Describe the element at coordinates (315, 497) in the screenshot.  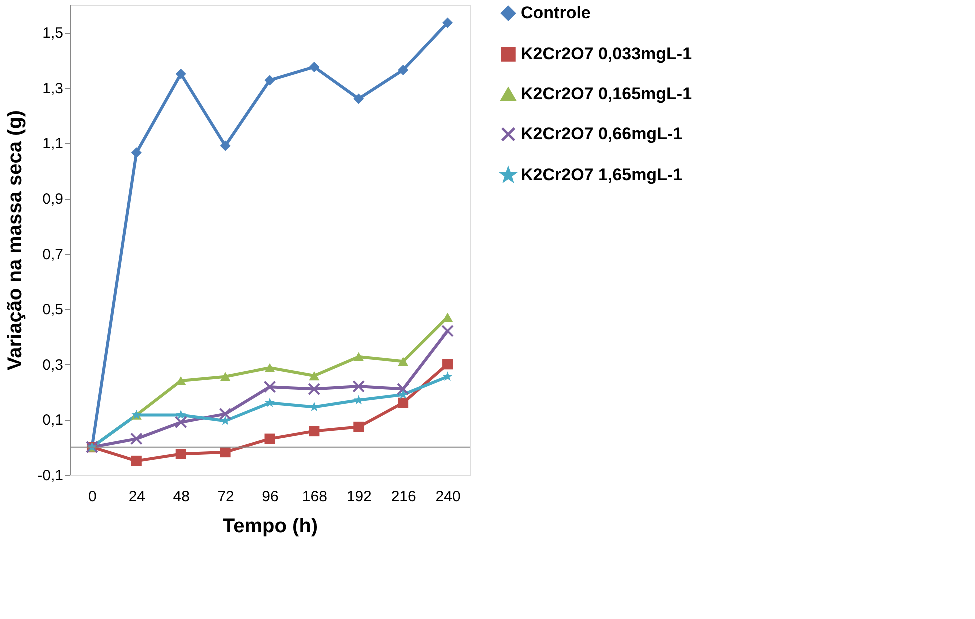
I see `x-tick-label: 168` at that location.